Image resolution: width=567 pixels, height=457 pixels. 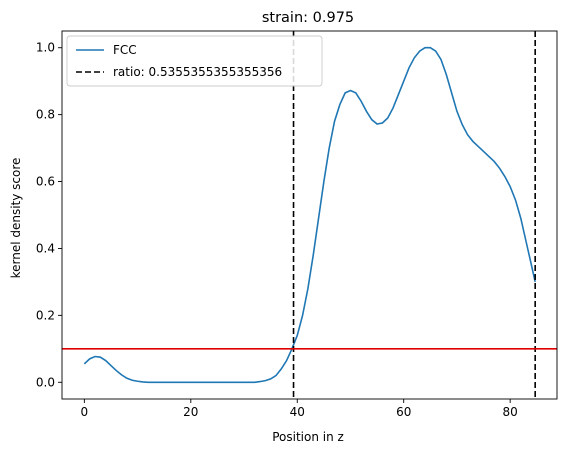 I want to click on y-tick-label: 0.8, so click(x=45, y=115).